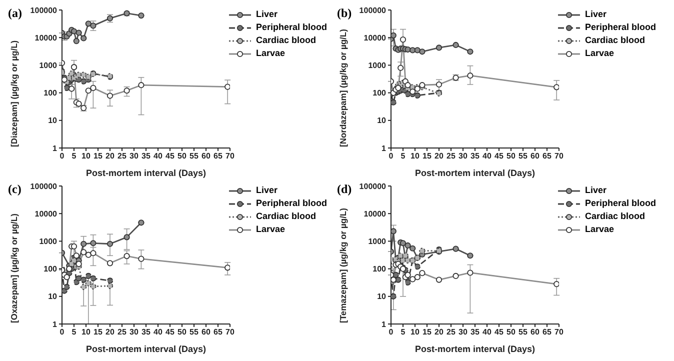 Image resolution: width=674 pixels, height=361 pixels. Describe the element at coordinates (14, 268) in the screenshot. I see `y-axis-title: [Oxazepam] (µg/kg or µg/L)` at that location.